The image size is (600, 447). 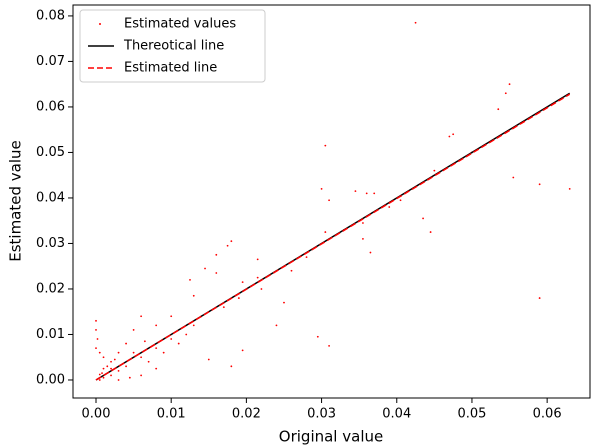 I want to click on x-tick-label: 0.00, so click(x=96, y=414).